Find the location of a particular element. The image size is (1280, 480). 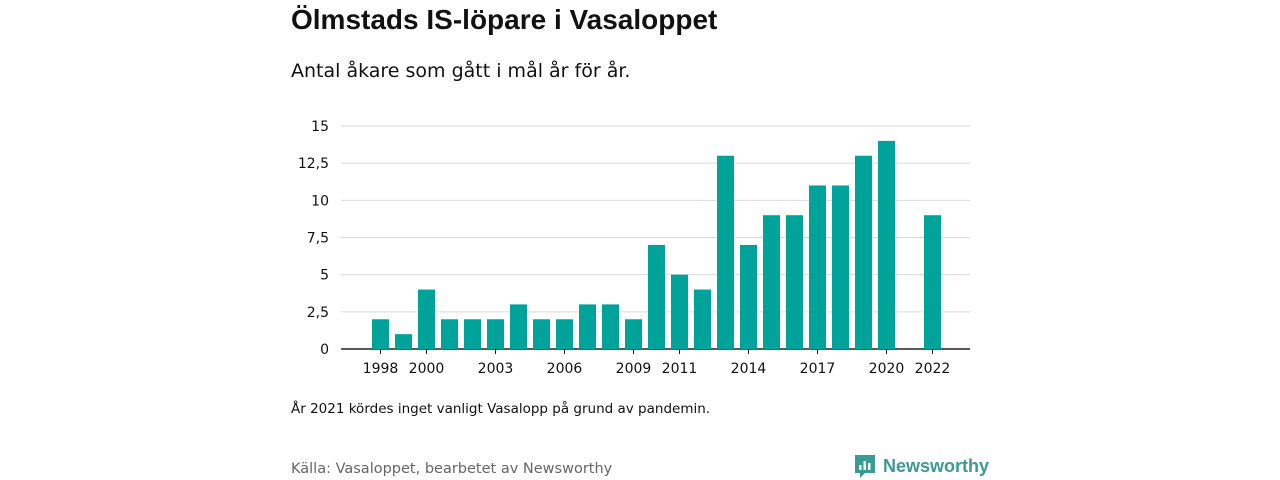

bar-2002 is located at coordinates (472, 334).